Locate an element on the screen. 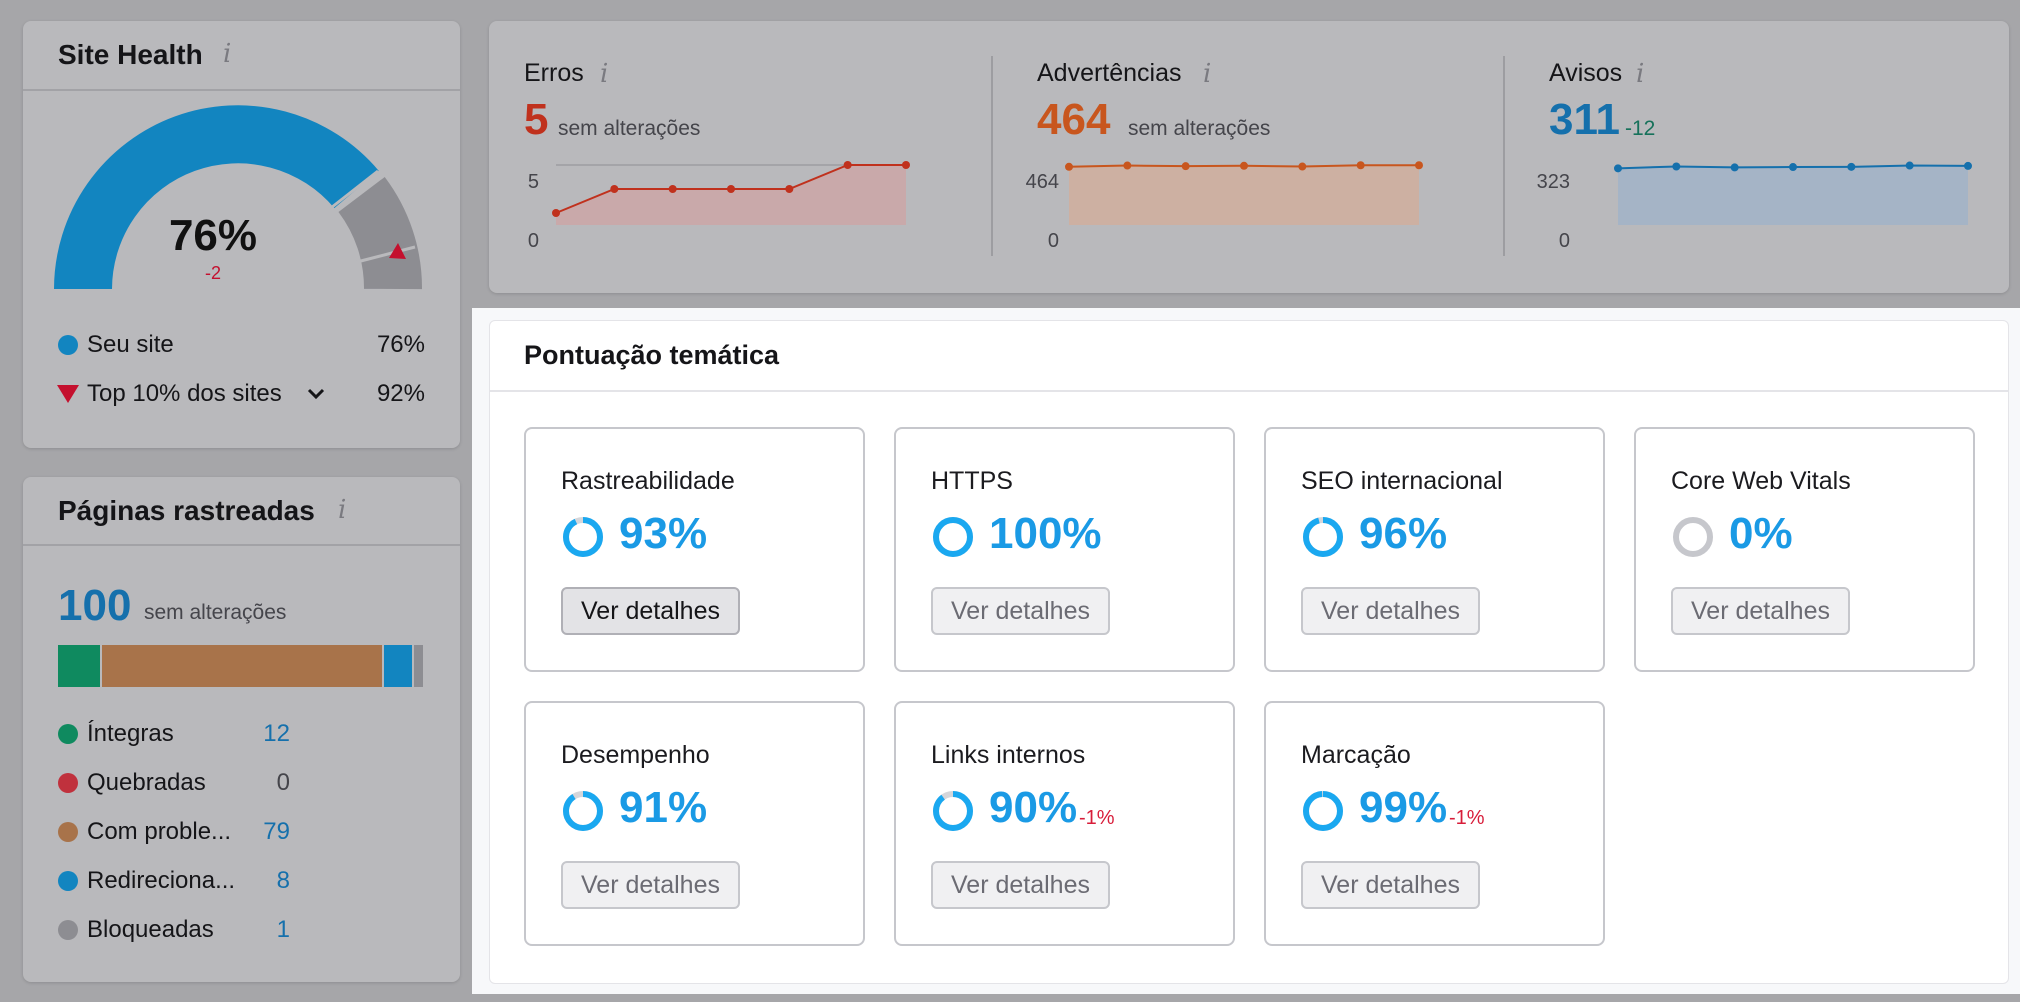 Image resolution: width=2020 pixels, height=1002 pixels. score-tile-title: SEO internacional is located at coordinates (1402, 481).